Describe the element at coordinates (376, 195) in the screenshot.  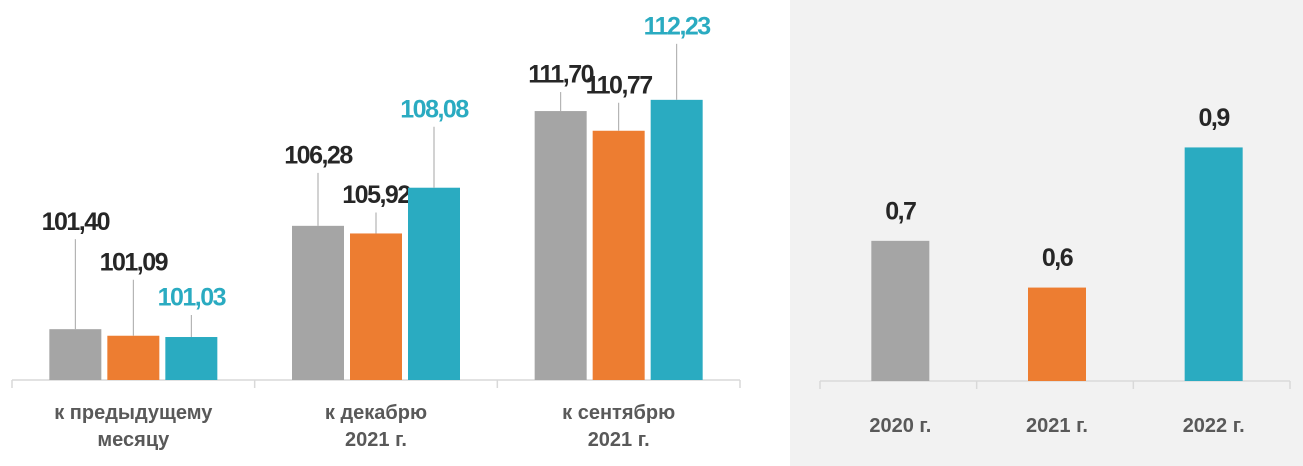
I see `value-label: 105,92` at that location.